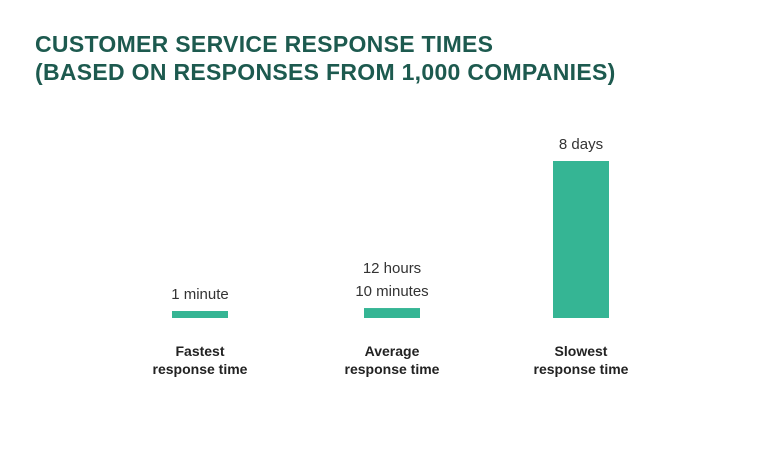 The image size is (768, 465). Describe the element at coordinates (264, 44) in the screenshot. I see `chart-title: CUSTOMER SERVICE RESPONSE TIMES` at that location.